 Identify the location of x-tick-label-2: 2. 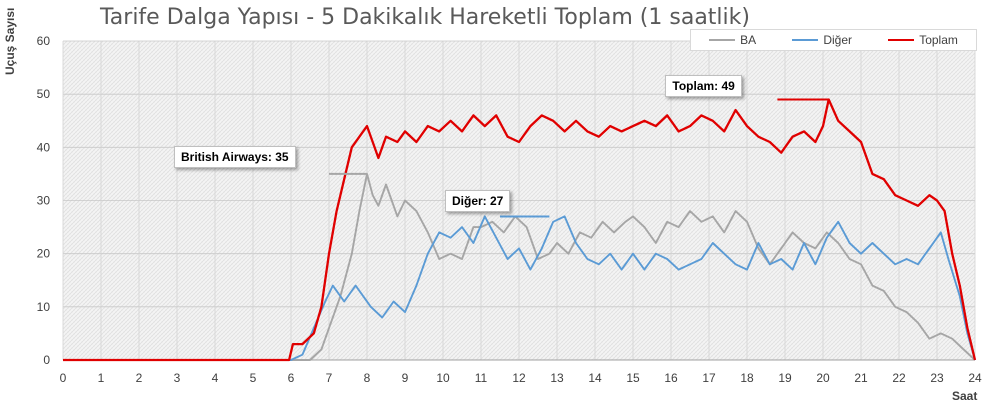
(139, 378).